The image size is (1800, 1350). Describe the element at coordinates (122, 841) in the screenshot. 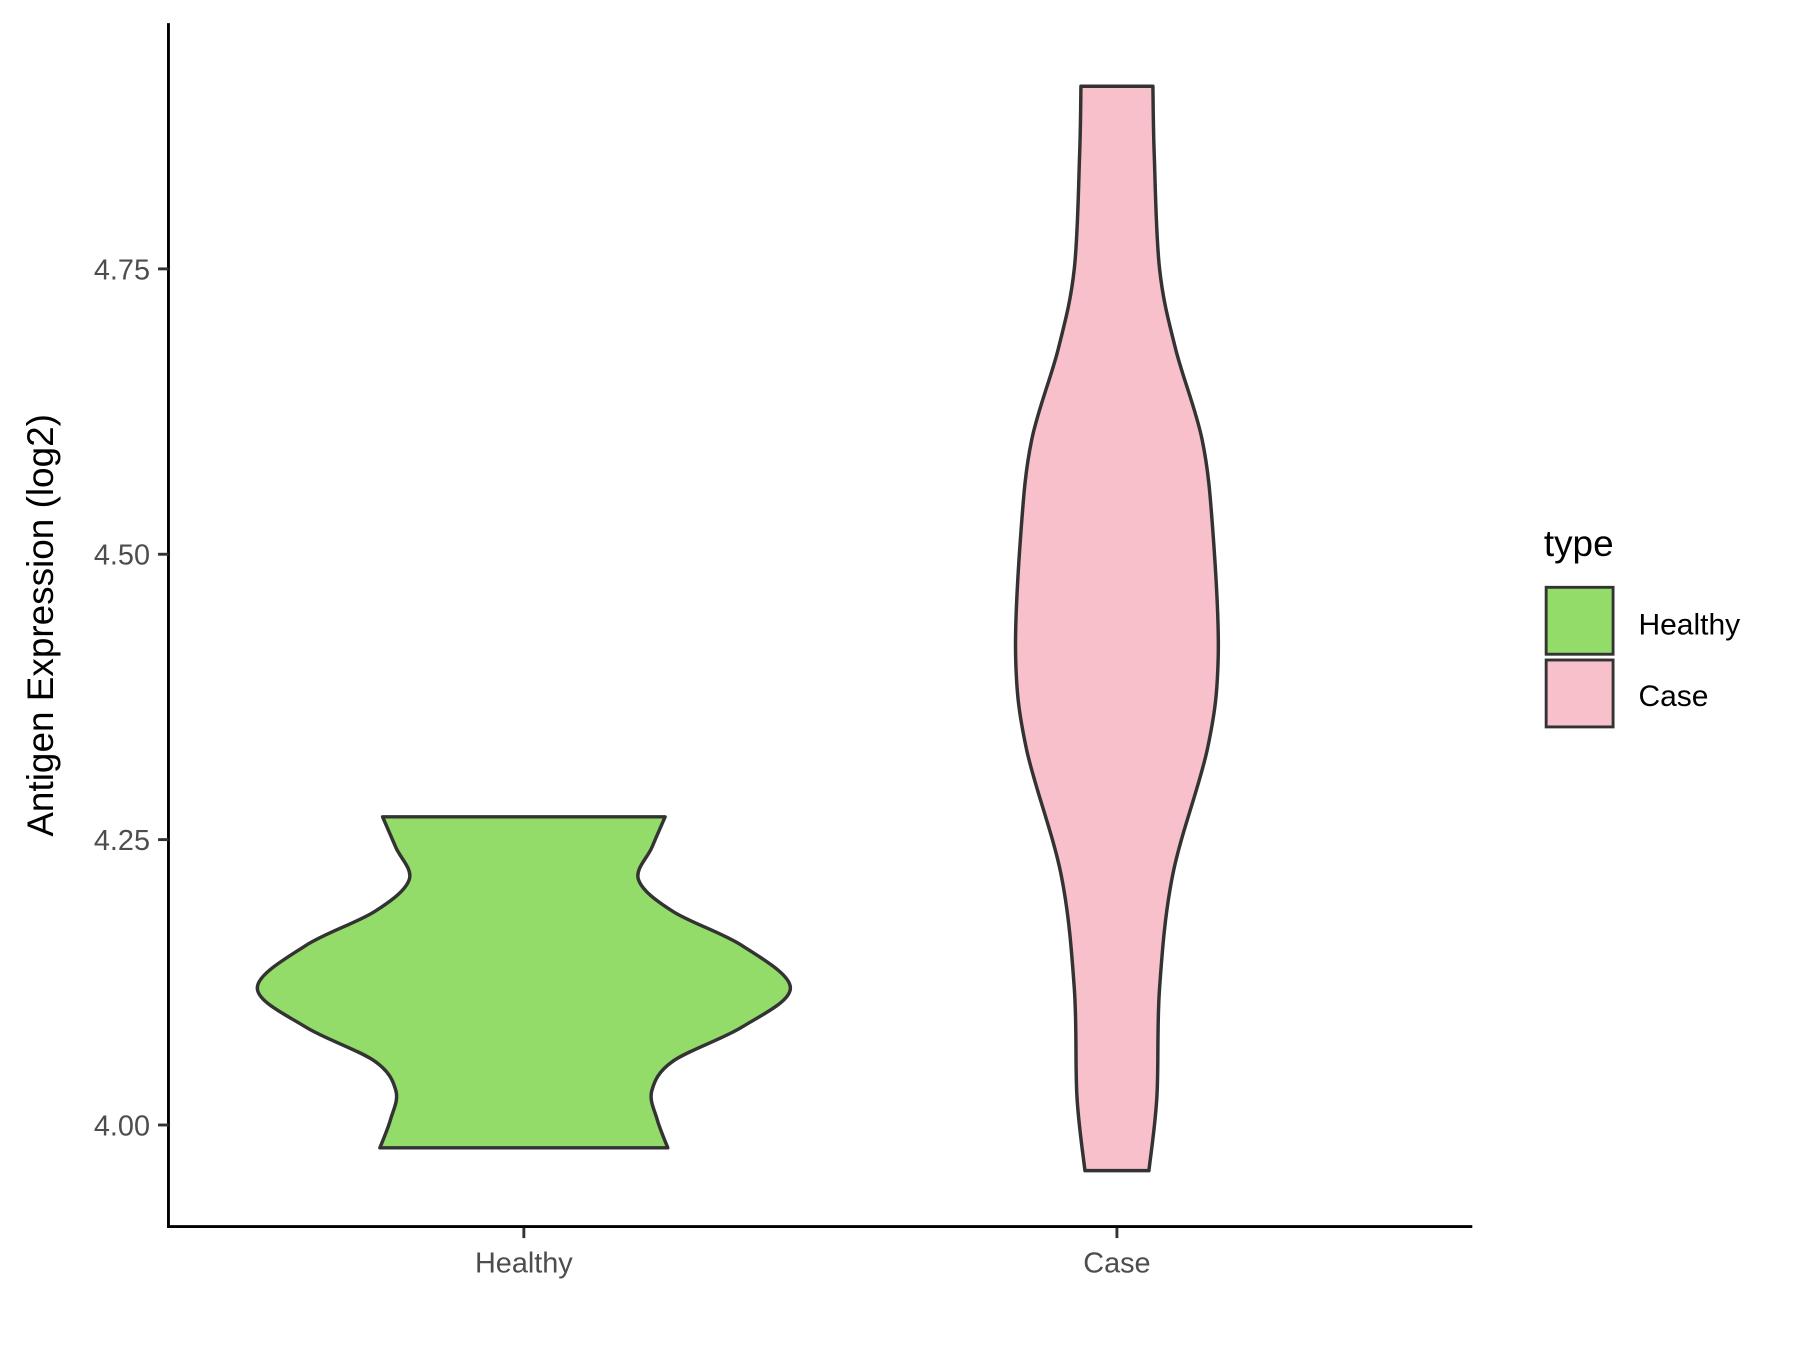

I see `y-tick-label: 4.25` at that location.